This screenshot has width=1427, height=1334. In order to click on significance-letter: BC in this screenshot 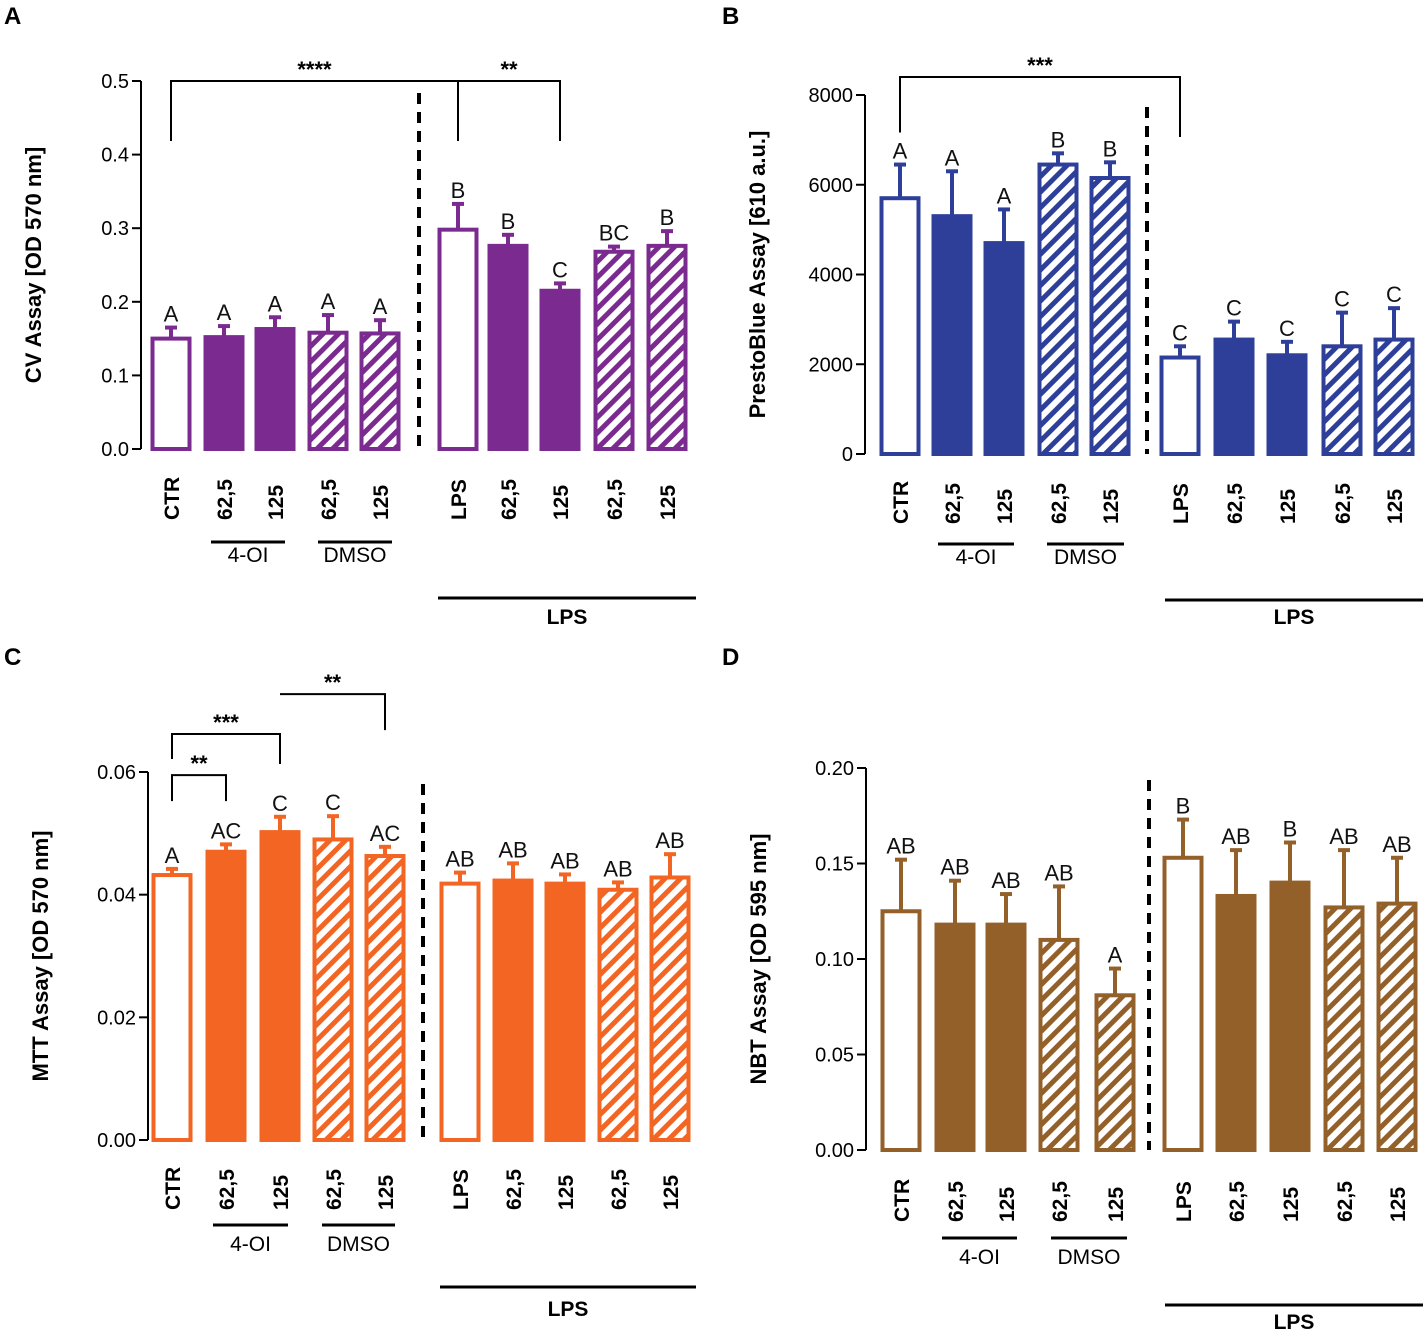, I will do `click(614, 233)`.